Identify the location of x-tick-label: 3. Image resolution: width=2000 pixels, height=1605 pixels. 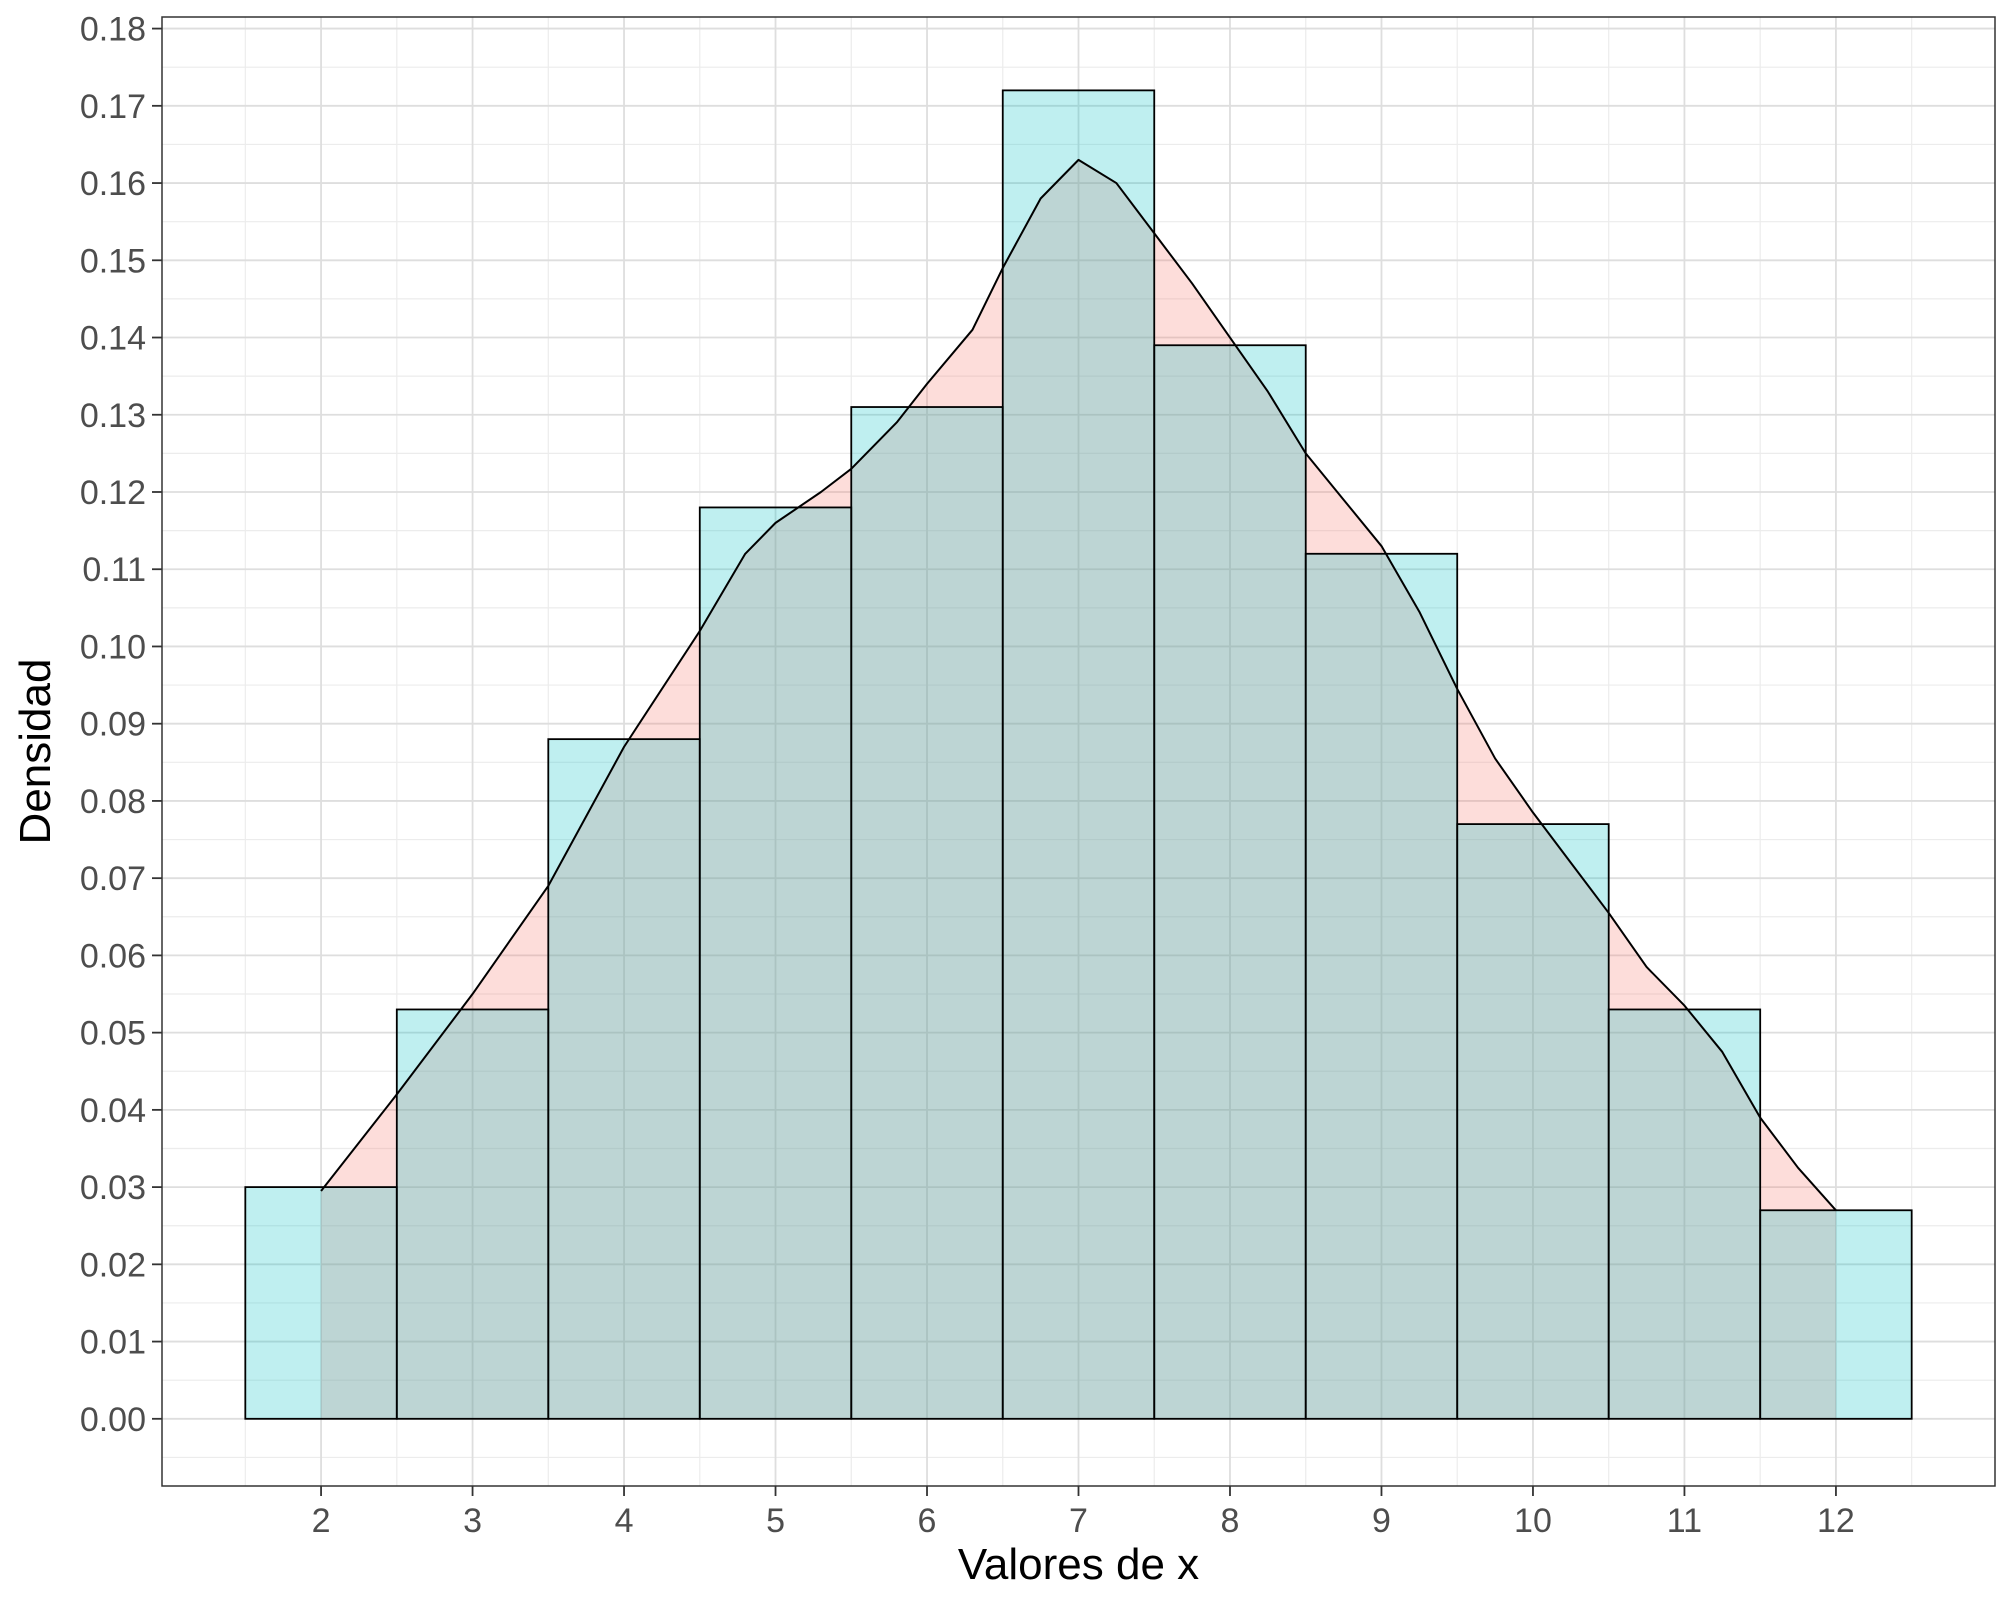
(472, 1521).